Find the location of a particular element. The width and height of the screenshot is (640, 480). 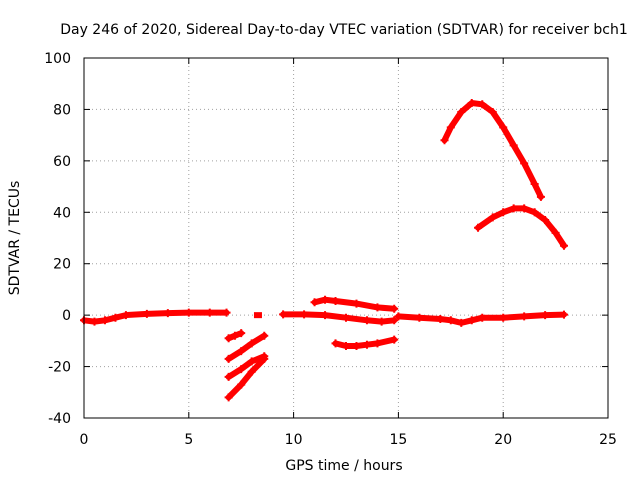

y-tick-label: 80 is located at coordinates (62, 110).